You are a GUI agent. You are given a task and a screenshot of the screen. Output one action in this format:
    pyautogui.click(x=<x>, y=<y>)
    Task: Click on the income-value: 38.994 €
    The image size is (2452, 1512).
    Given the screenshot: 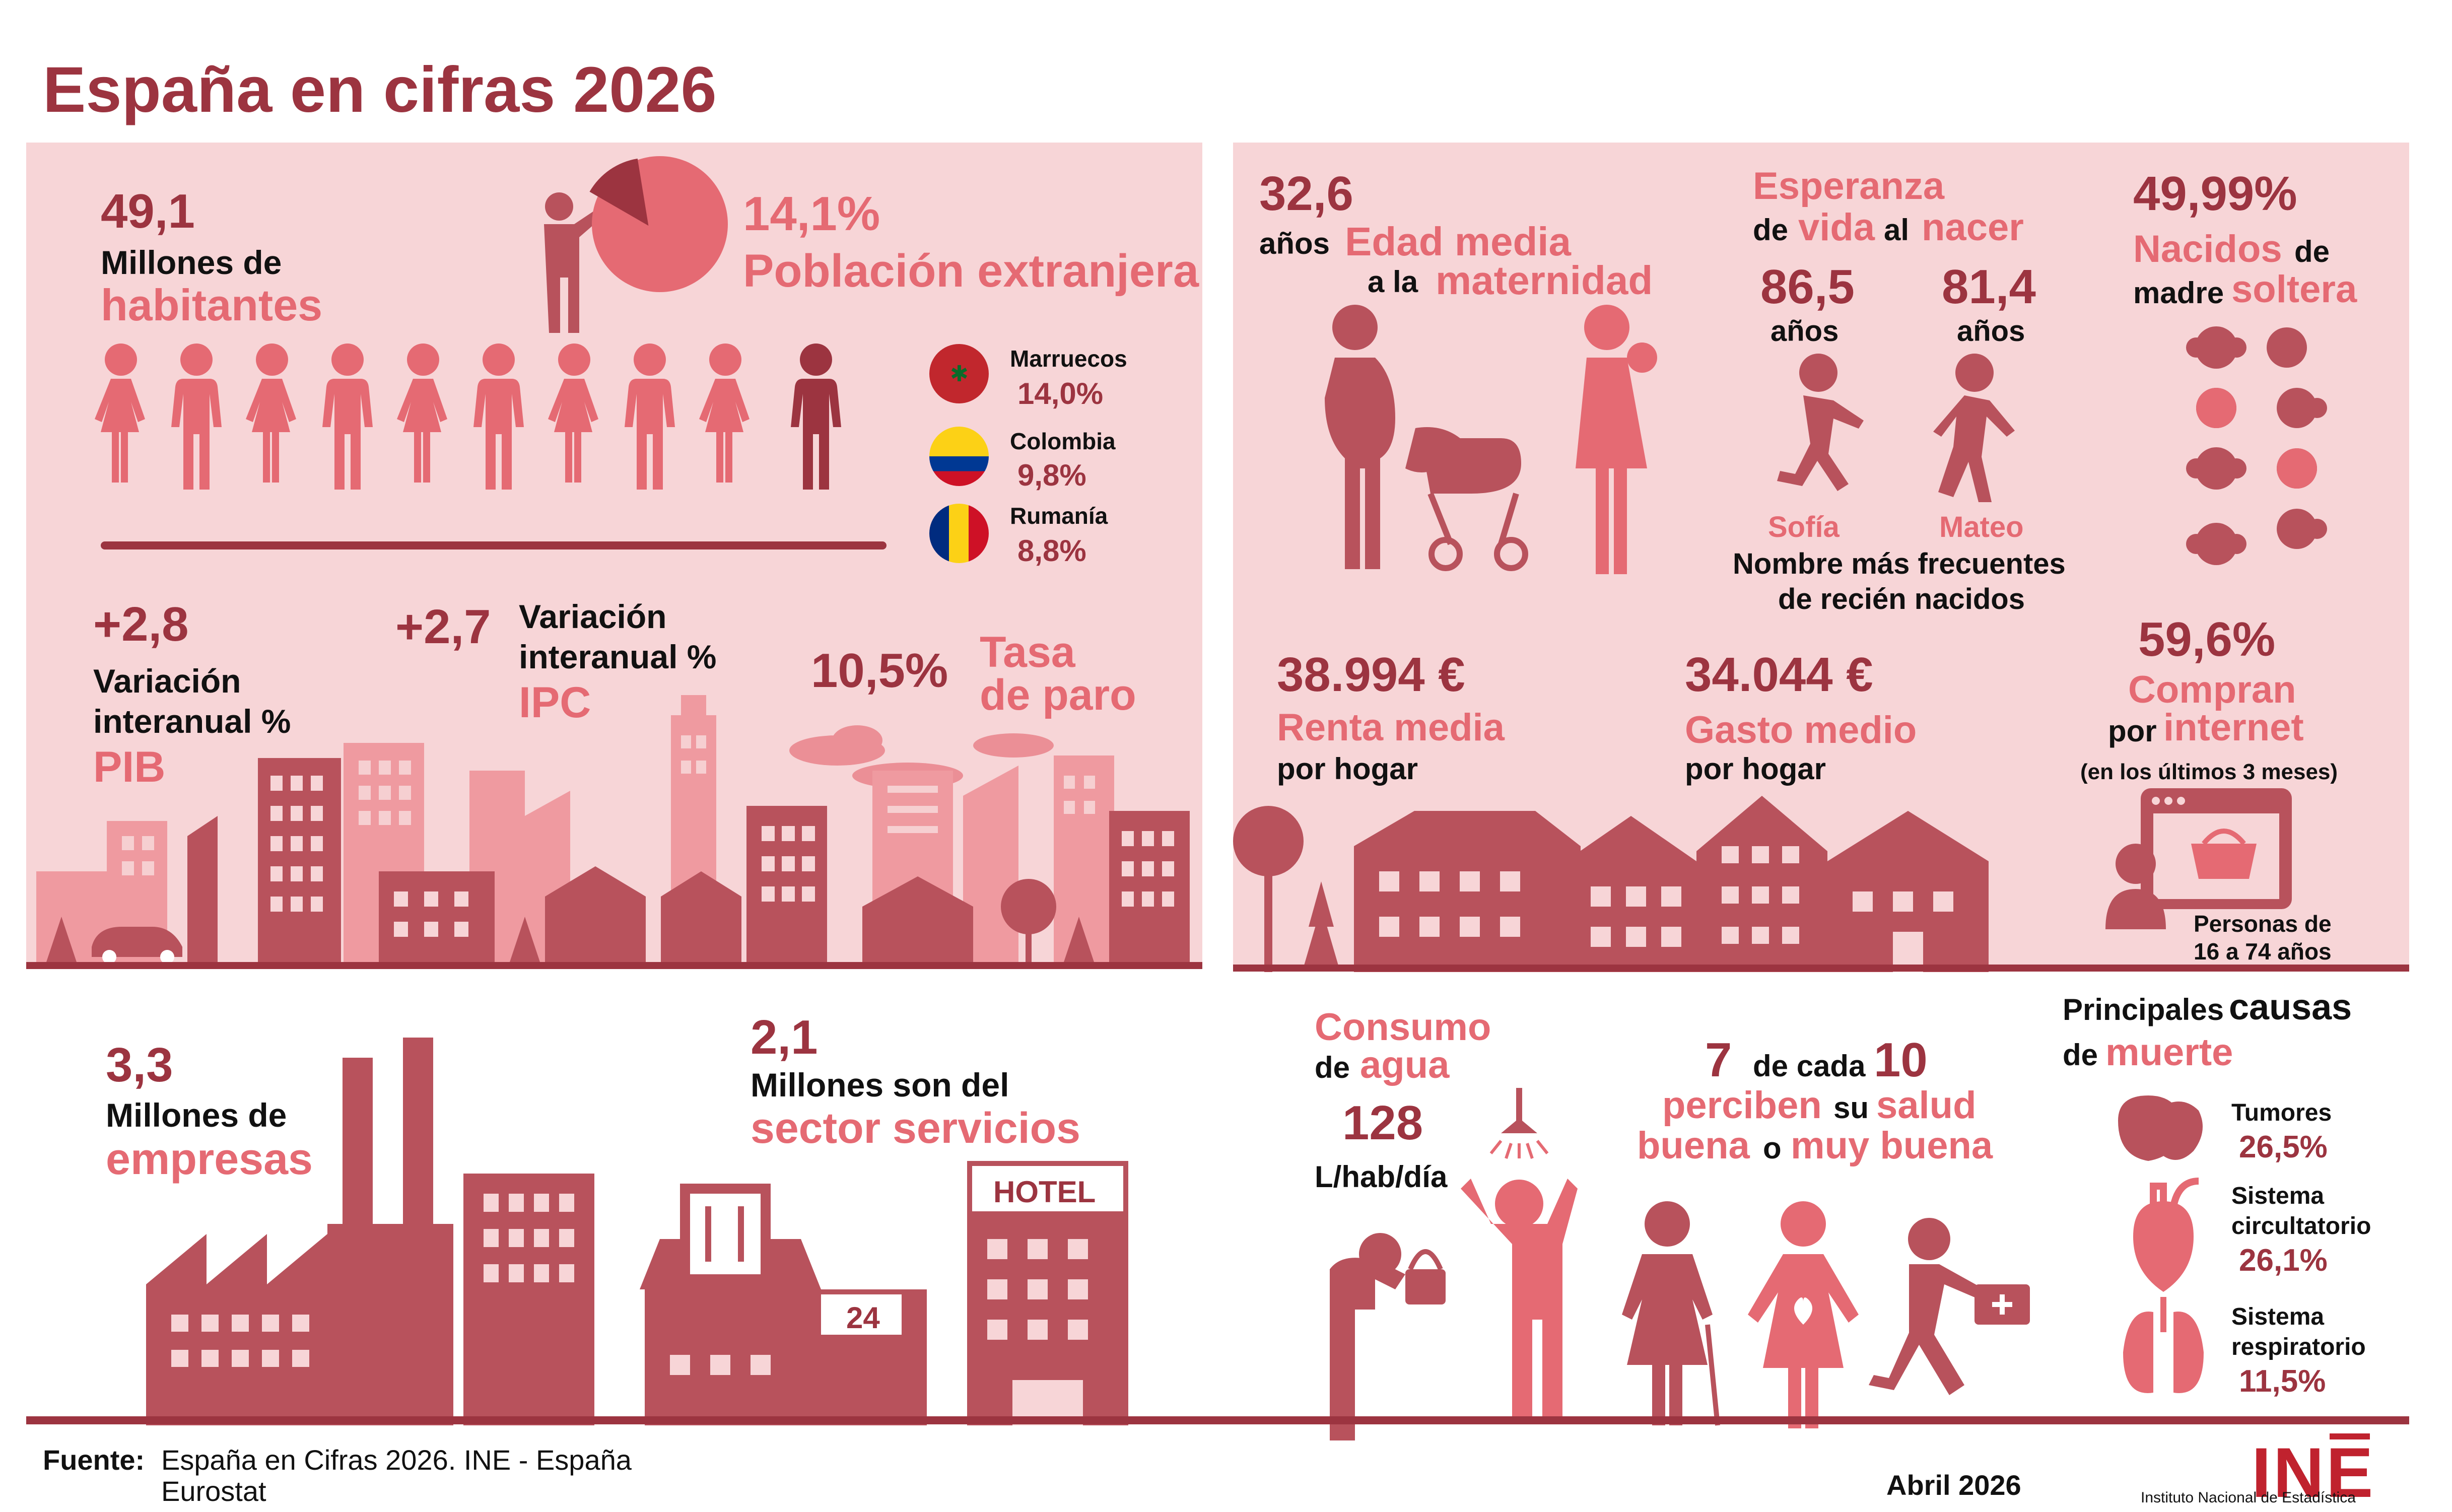 What is the action you would take?
    pyautogui.click(x=1371, y=675)
    